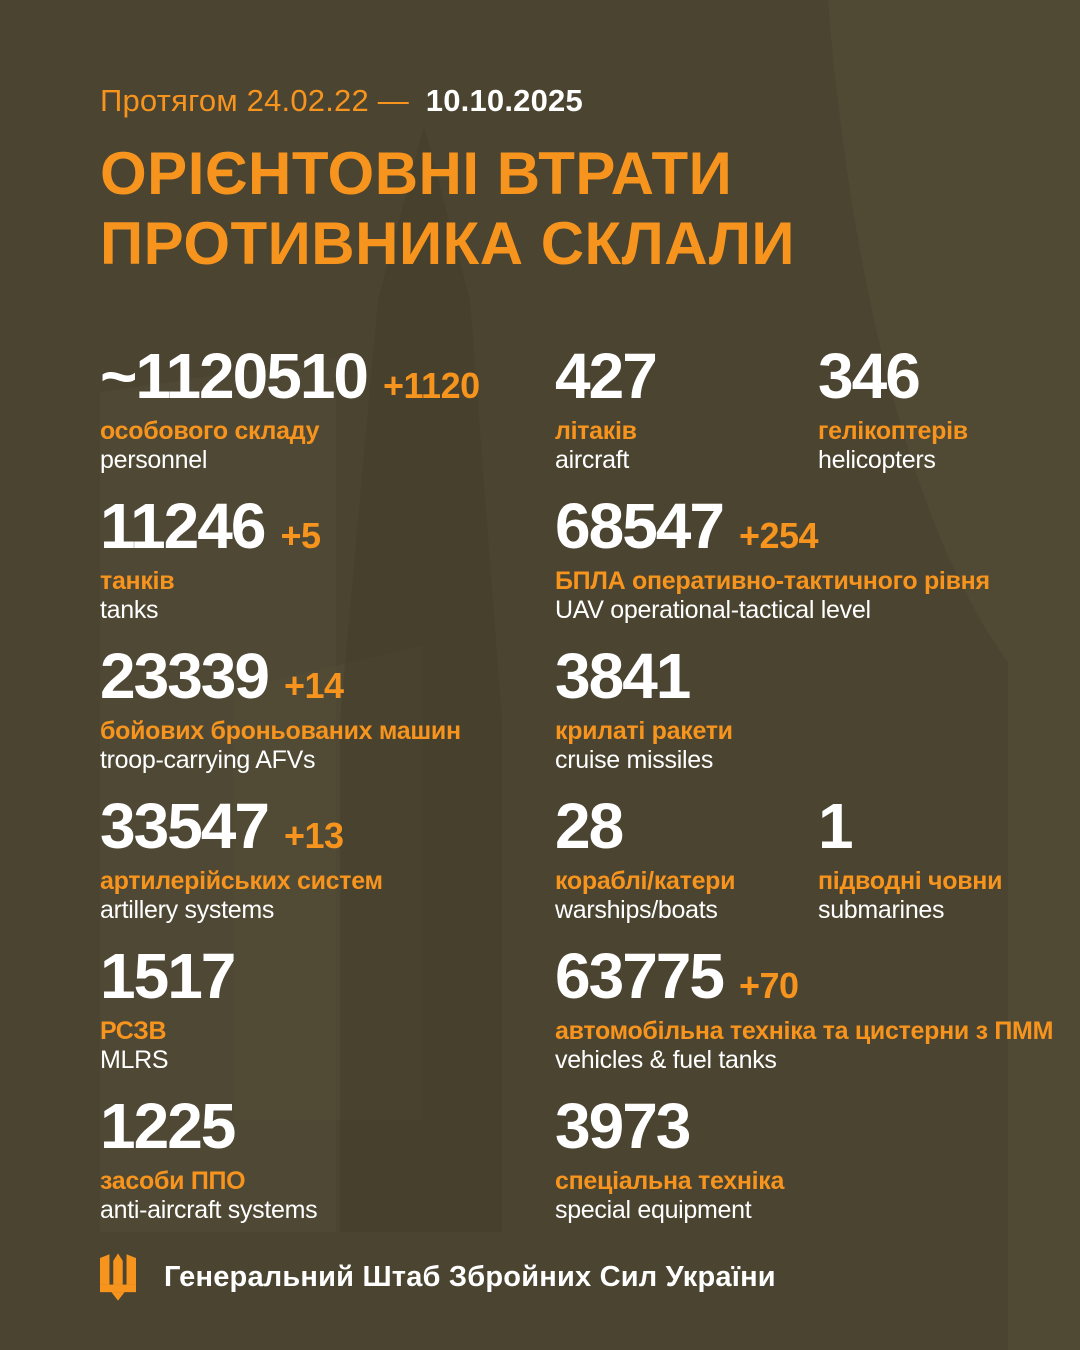  I want to click on stat-label-ua: особового складу, so click(210, 430).